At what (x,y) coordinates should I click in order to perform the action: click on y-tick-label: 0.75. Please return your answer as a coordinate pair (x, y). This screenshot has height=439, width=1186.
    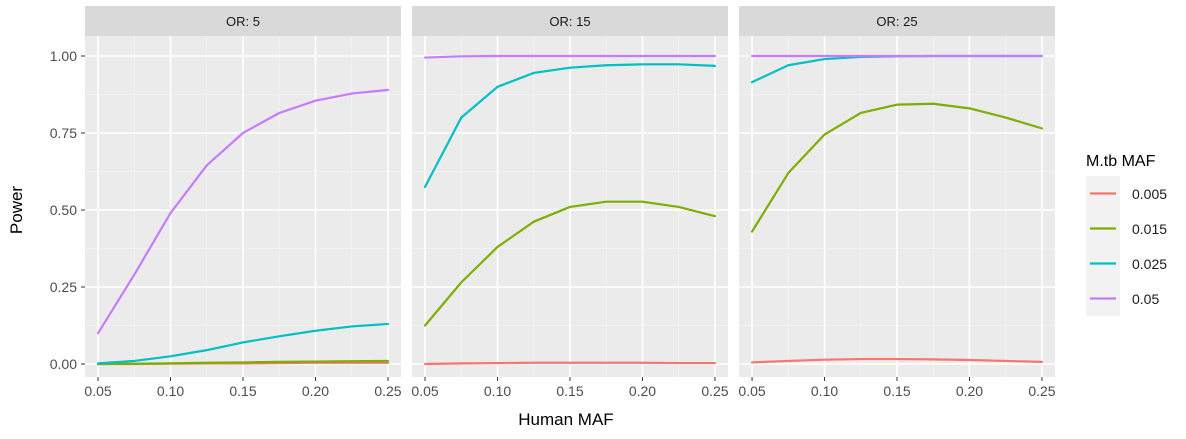
    Looking at the image, I should click on (63, 133).